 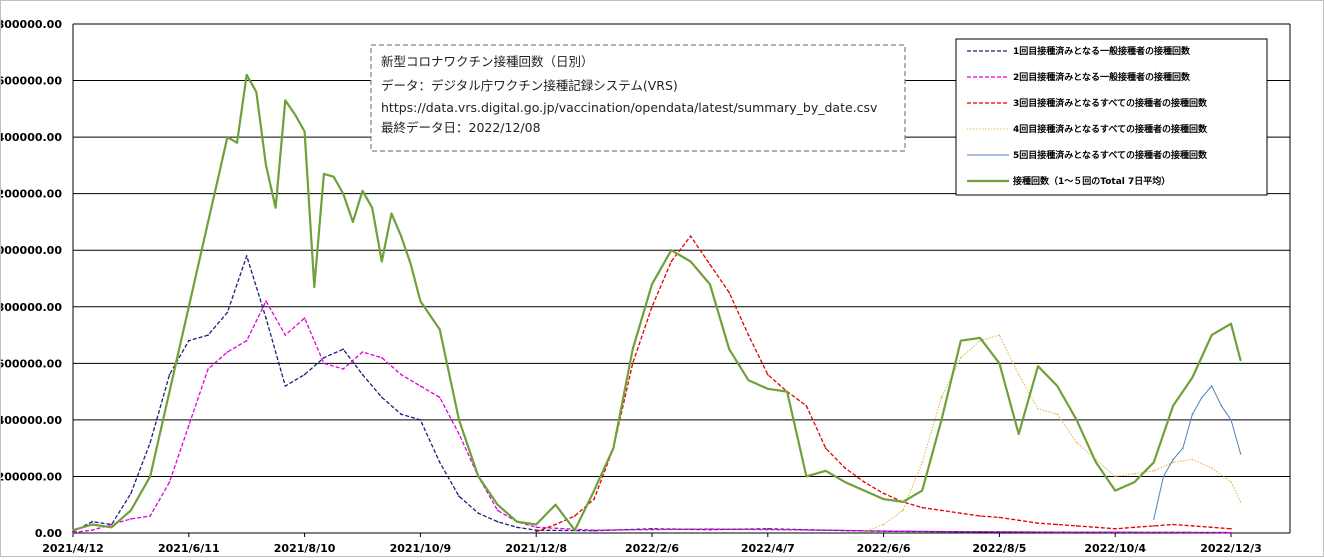 What do you see at coordinates (1110, 155) in the screenshot?
I see `legend-label-5: 5回目接種済みとなるすべての接種者の接種回数` at bounding box center [1110, 155].